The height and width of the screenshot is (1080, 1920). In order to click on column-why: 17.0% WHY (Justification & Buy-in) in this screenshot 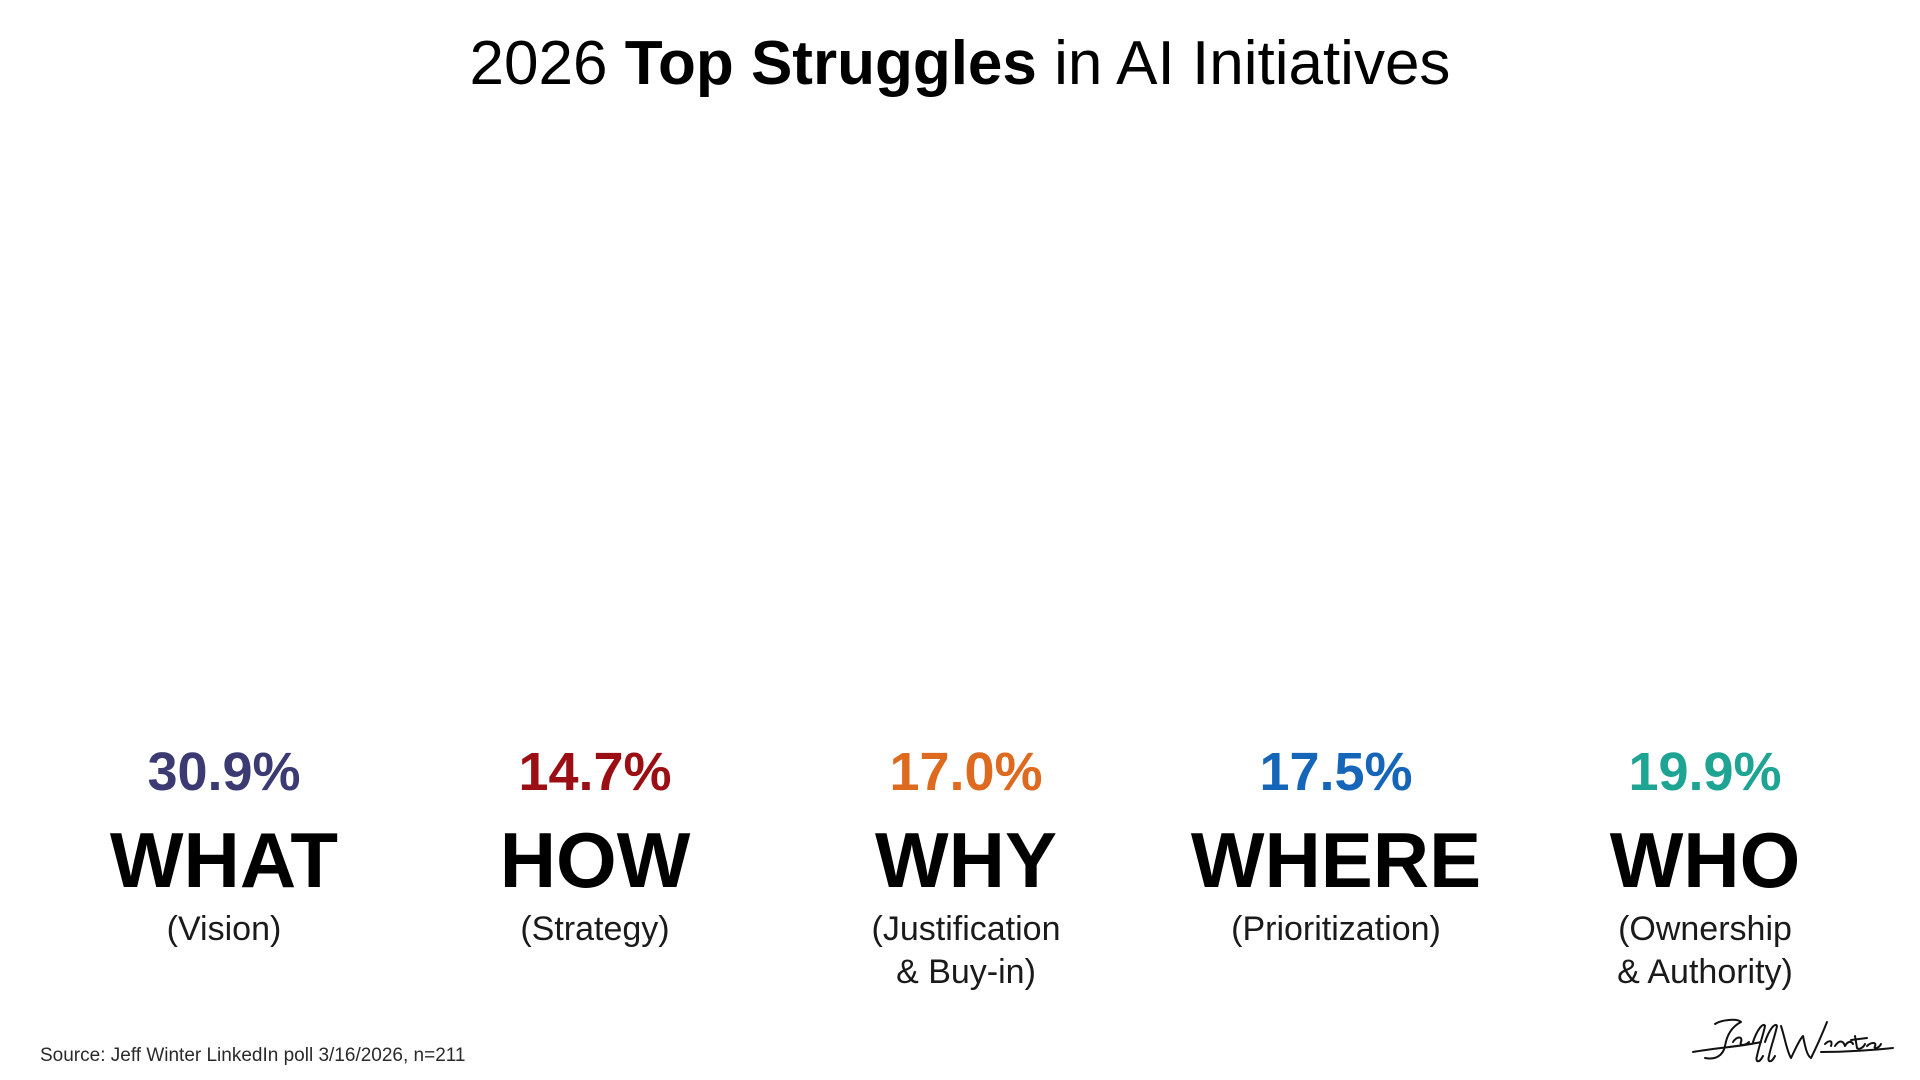, I will do `click(966, 867)`.